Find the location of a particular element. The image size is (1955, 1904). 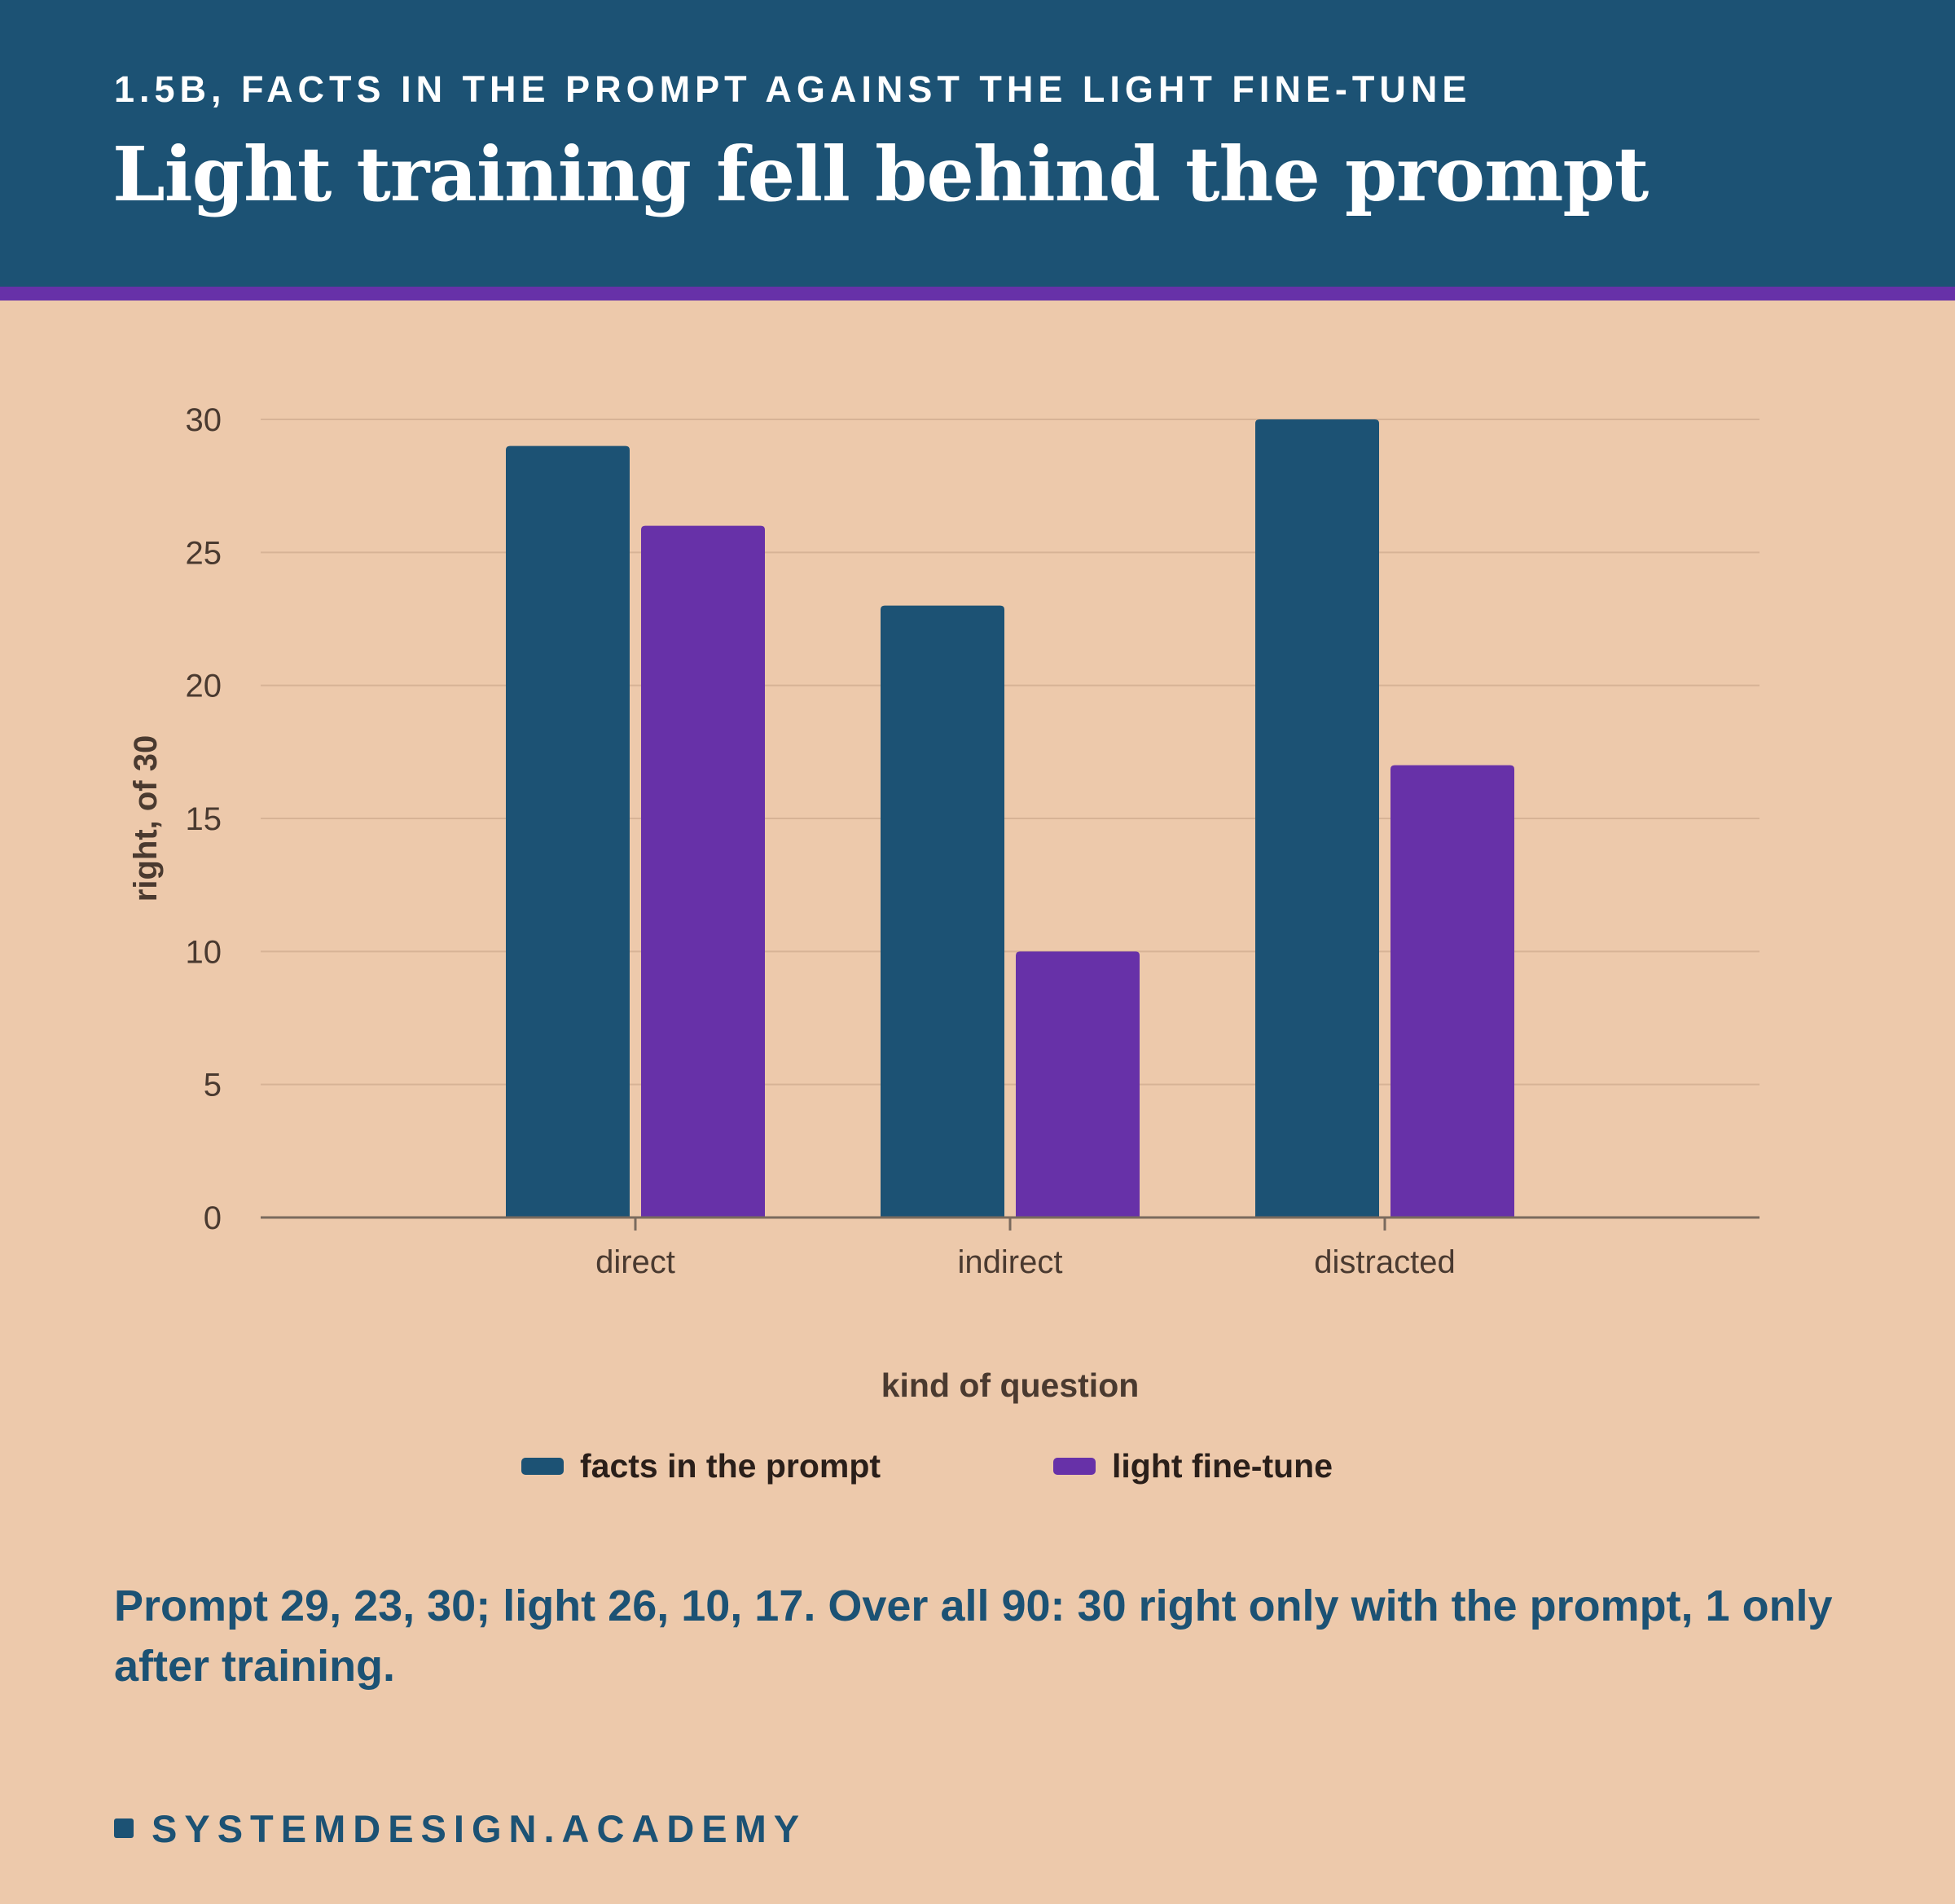

y-axis-label: right, of 30 is located at coordinates (146, 819).